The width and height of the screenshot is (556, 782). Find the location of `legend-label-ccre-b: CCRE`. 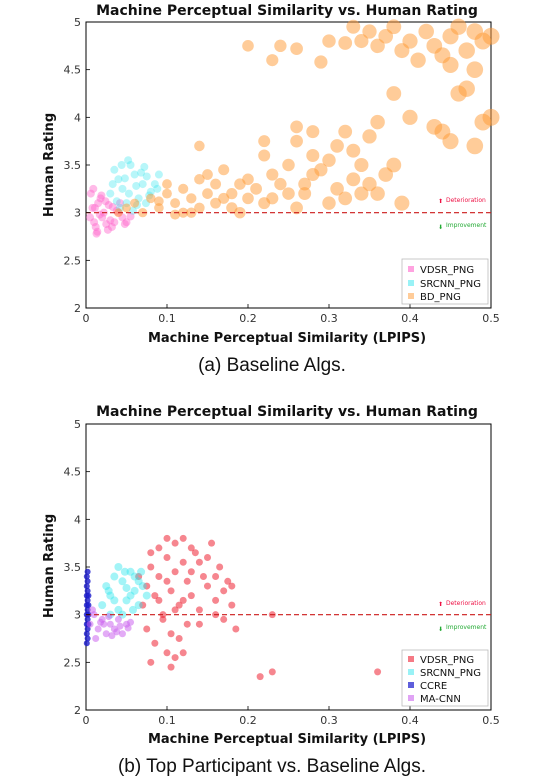

legend-label-ccre-b: CCRE is located at coordinates (433, 686).